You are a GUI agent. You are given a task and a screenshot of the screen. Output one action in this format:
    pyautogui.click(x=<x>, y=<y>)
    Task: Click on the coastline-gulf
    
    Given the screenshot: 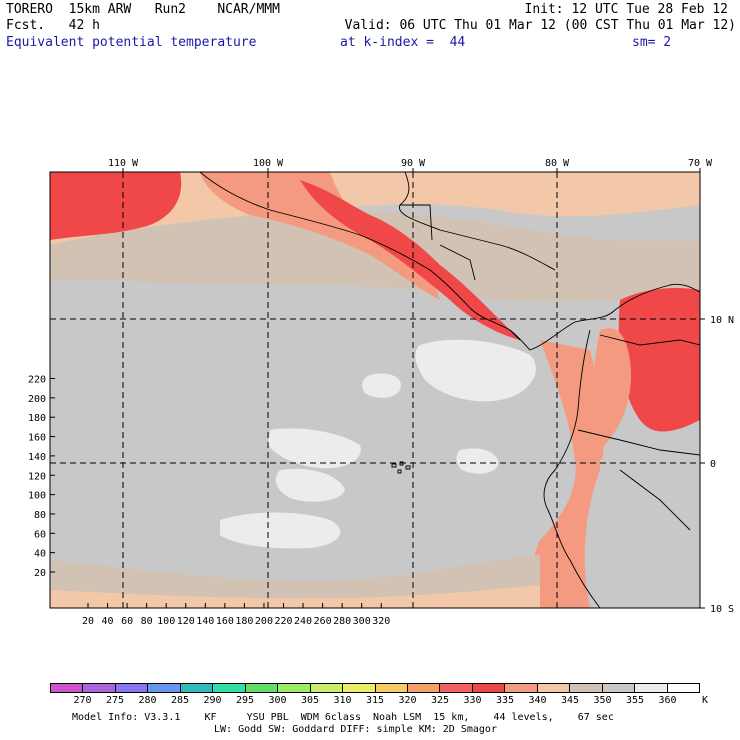 What is the action you would take?
    pyautogui.click(x=477, y=221)
    